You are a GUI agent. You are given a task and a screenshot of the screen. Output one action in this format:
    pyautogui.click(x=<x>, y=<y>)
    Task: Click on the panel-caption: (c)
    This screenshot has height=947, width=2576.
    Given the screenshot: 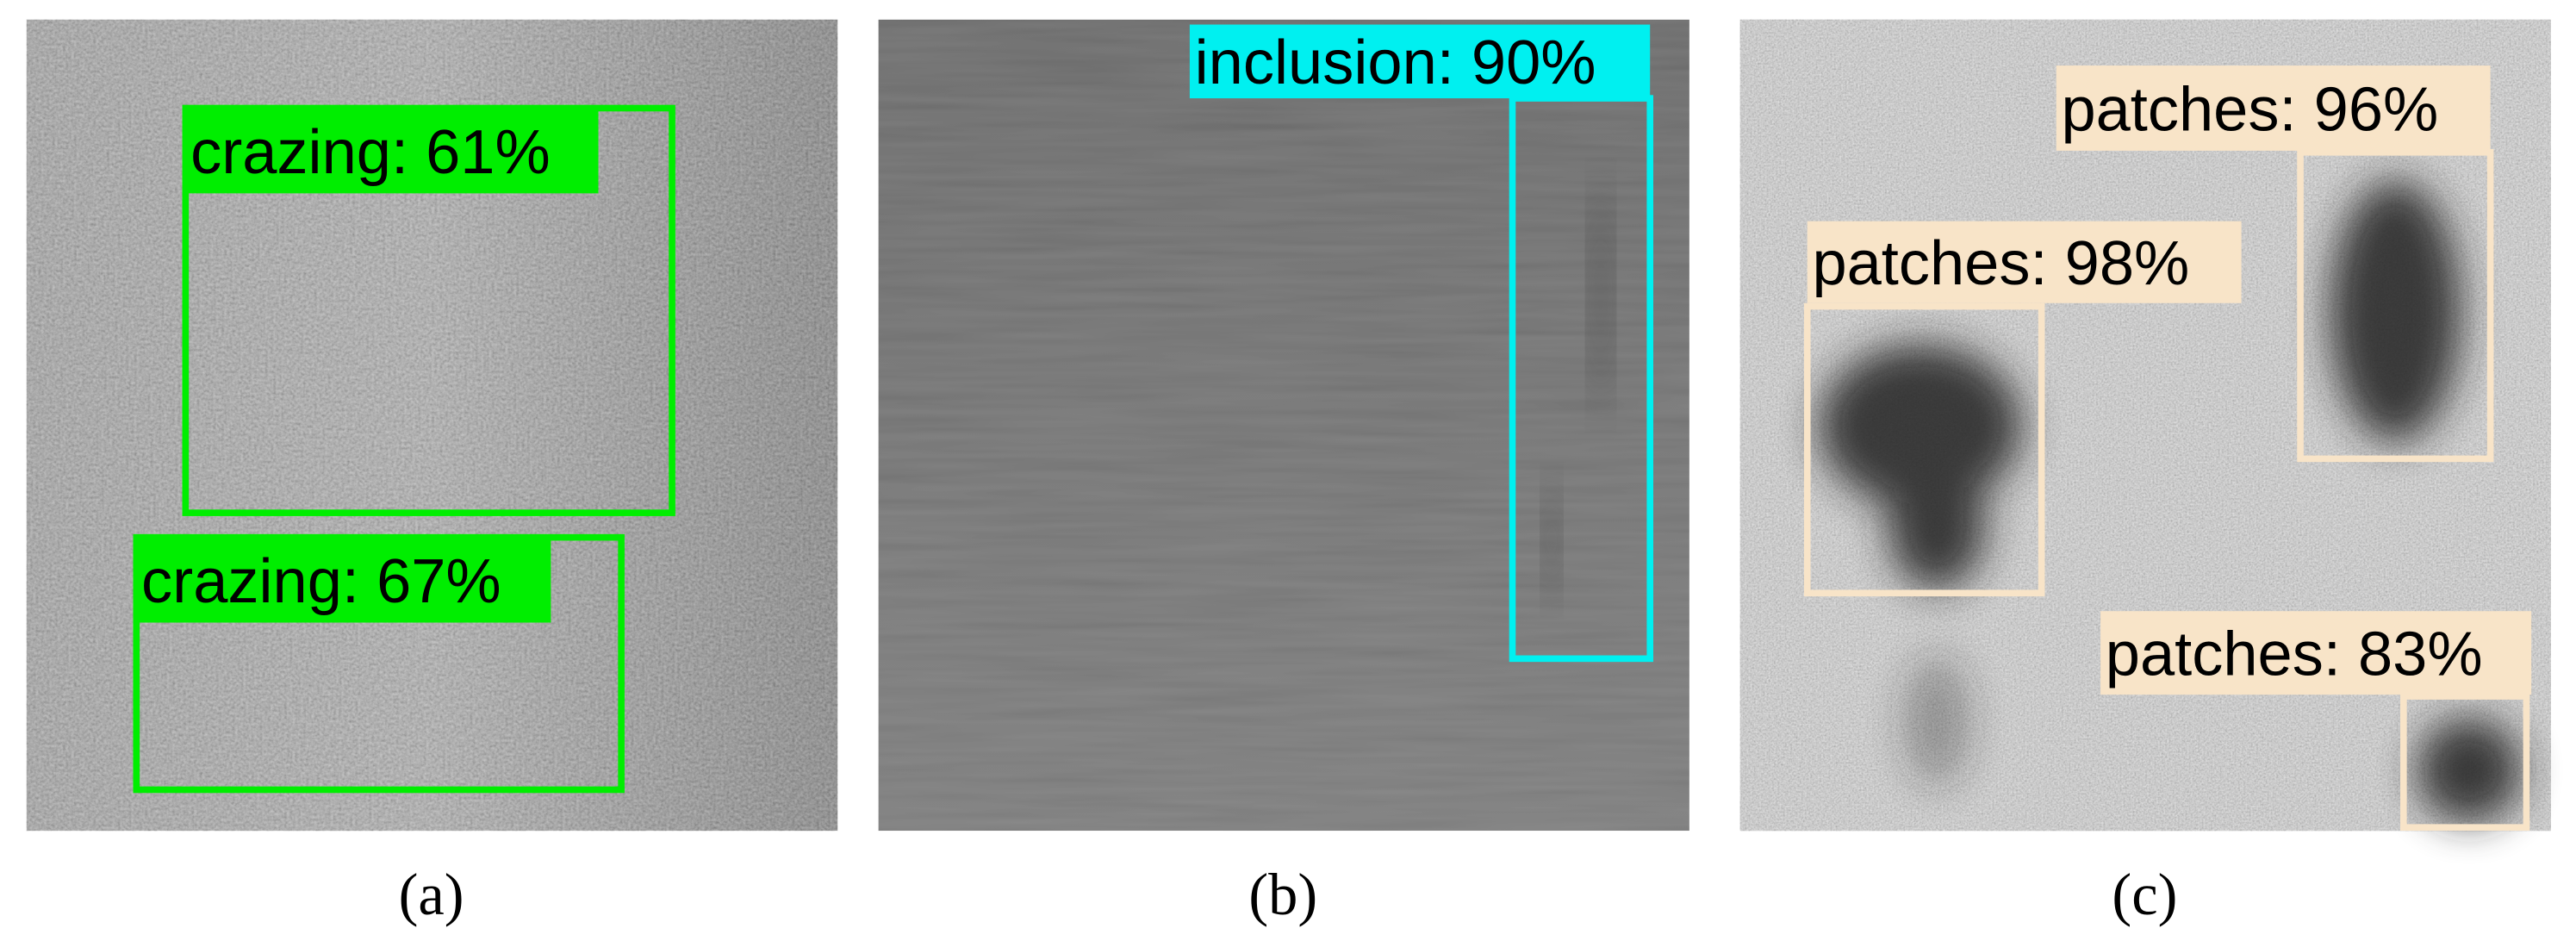 What is the action you would take?
    pyautogui.click(x=2144, y=895)
    